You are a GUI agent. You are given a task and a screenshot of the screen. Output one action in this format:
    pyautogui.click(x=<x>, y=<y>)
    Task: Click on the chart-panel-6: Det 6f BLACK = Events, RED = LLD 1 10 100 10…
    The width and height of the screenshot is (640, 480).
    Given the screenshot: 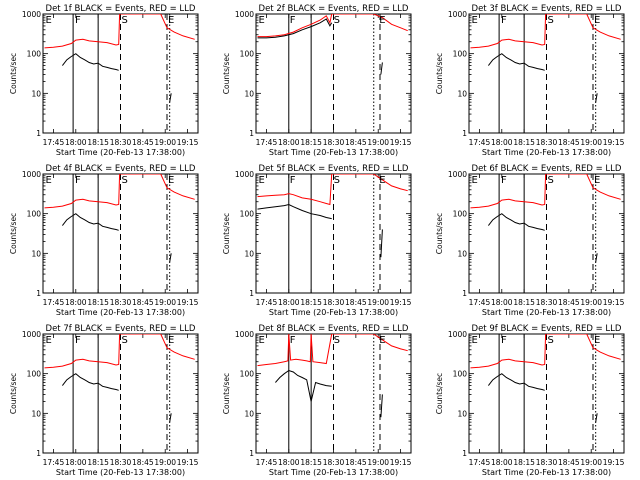 What is the action you would take?
    pyautogui.click(x=530, y=240)
    